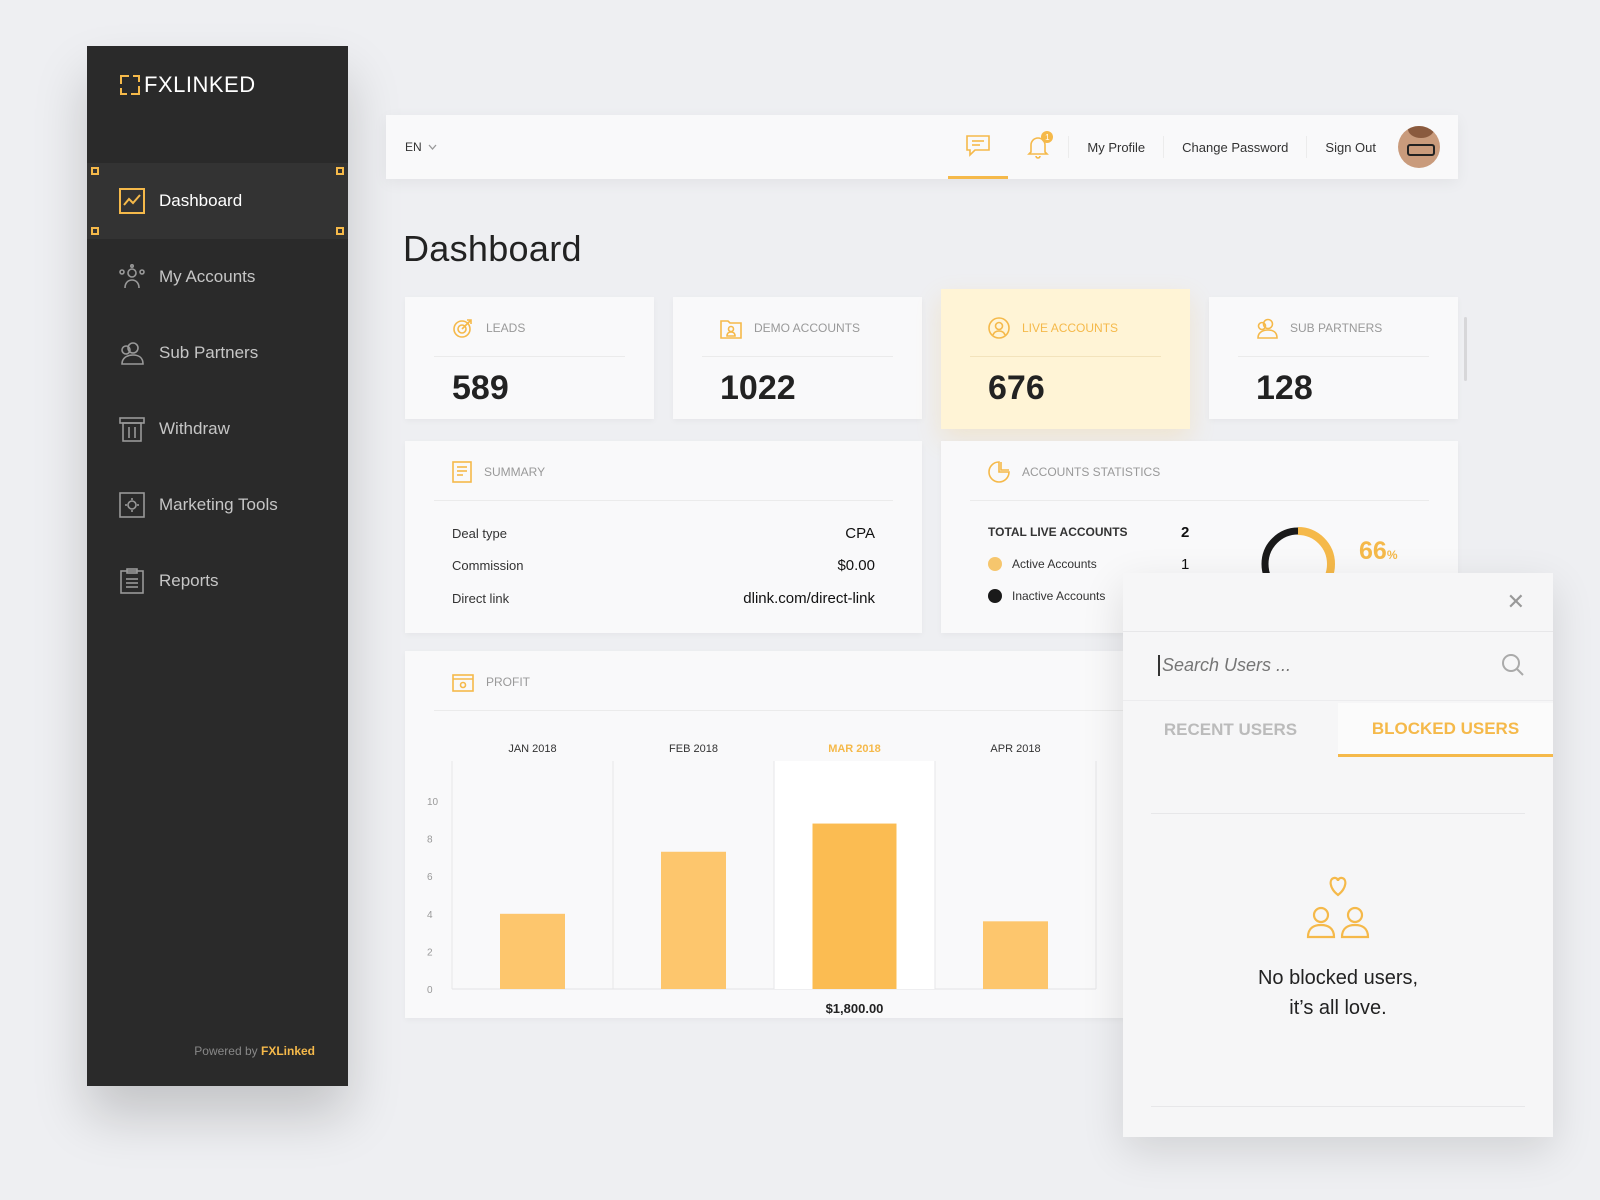 The width and height of the screenshot is (1600, 1200). What do you see at coordinates (462, 328) in the screenshot?
I see `target-icon` at bounding box center [462, 328].